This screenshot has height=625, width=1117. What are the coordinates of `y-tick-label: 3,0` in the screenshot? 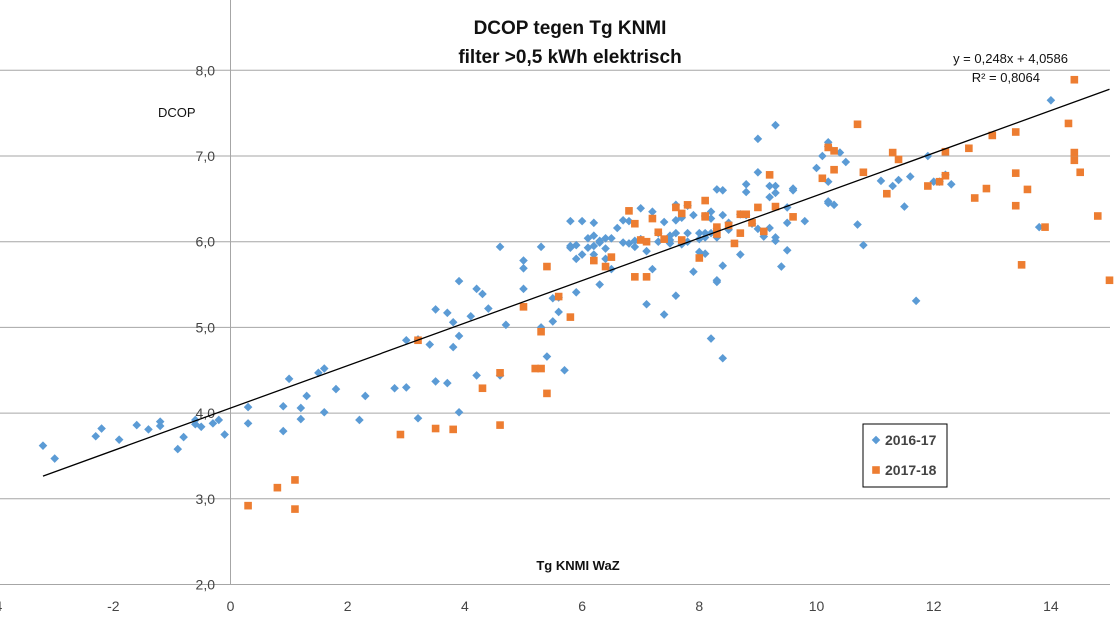 It's located at (206, 499).